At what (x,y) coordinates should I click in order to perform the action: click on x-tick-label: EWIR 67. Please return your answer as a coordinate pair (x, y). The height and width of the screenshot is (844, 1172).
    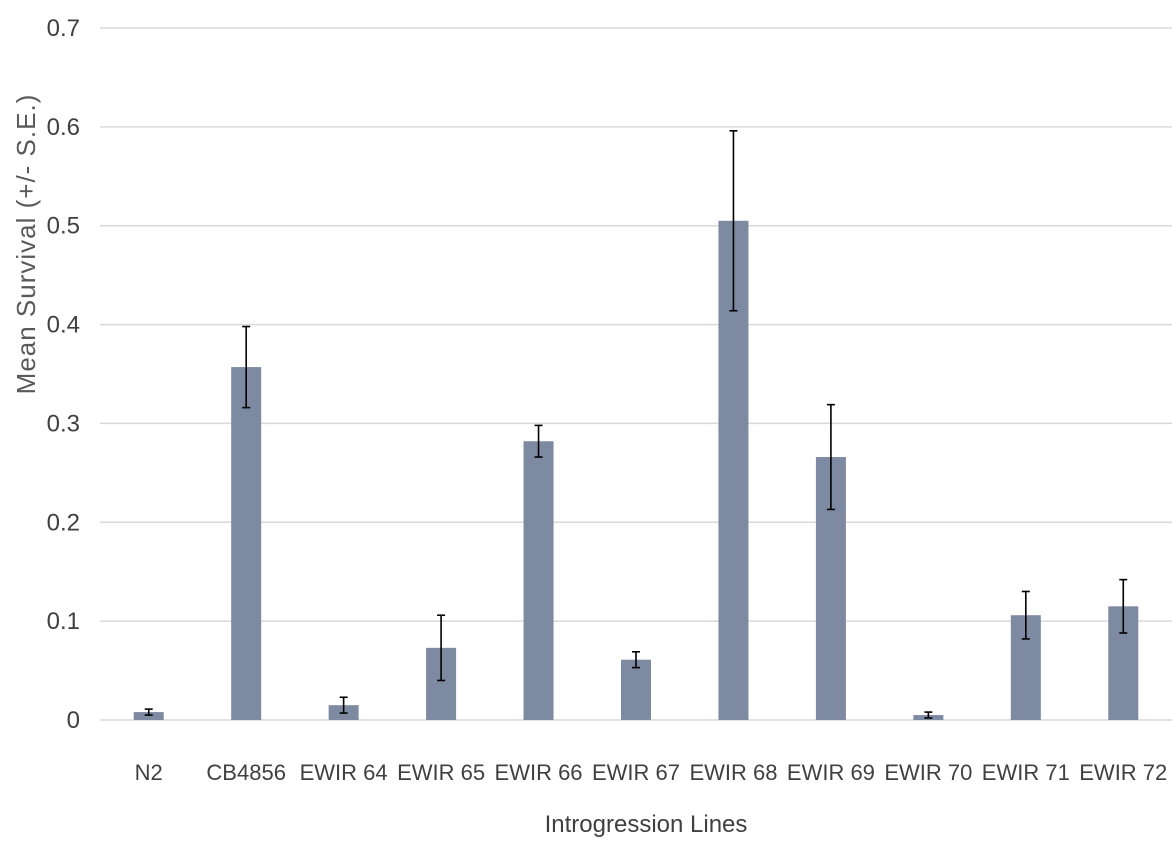
    Looking at the image, I should click on (636, 772).